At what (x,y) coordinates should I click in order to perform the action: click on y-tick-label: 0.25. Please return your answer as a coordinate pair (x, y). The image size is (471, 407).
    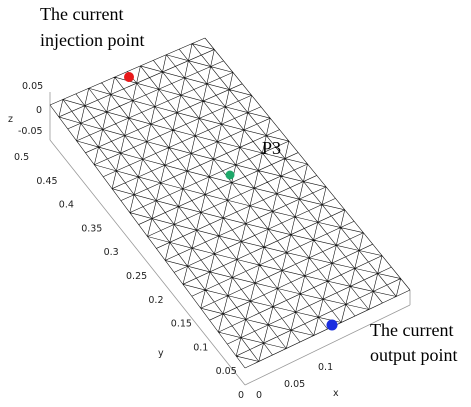
    Looking at the image, I should click on (136, 276).